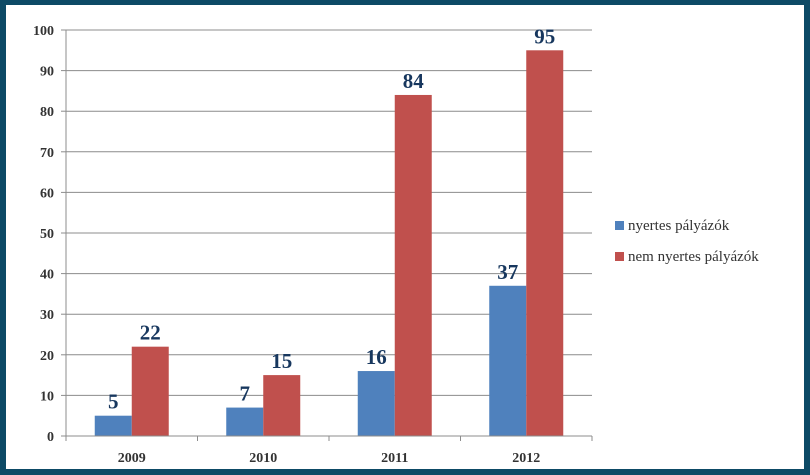 The image size is (810, 475). What do you see at coordinates (376, 403) in the screenshot?
I see `bar-winning-2011` at bounding box center [376, 403].